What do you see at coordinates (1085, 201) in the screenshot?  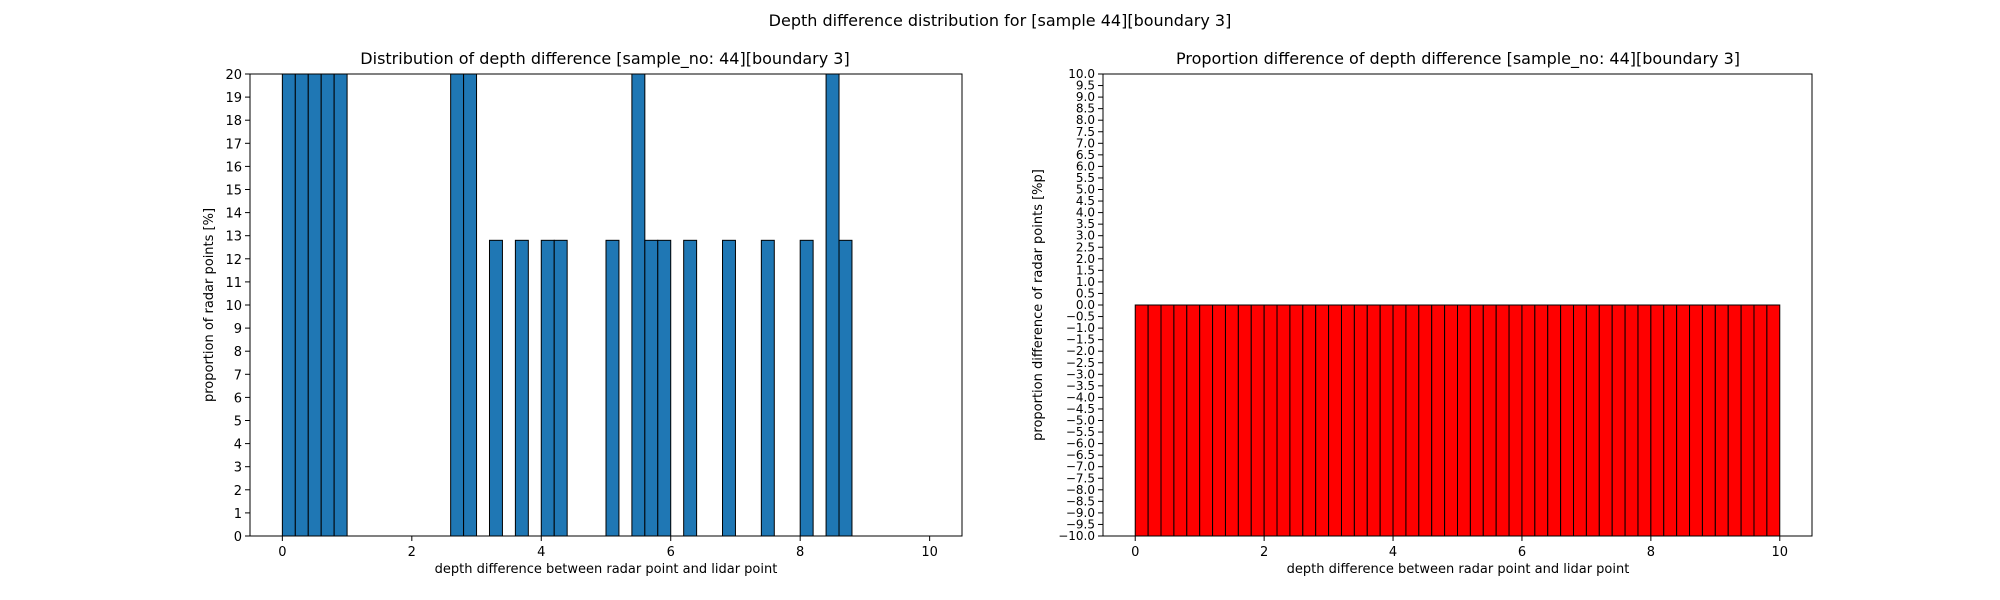 I see `right-chart-y-tick-label: 4.5` at bounding box center [1085, 201].